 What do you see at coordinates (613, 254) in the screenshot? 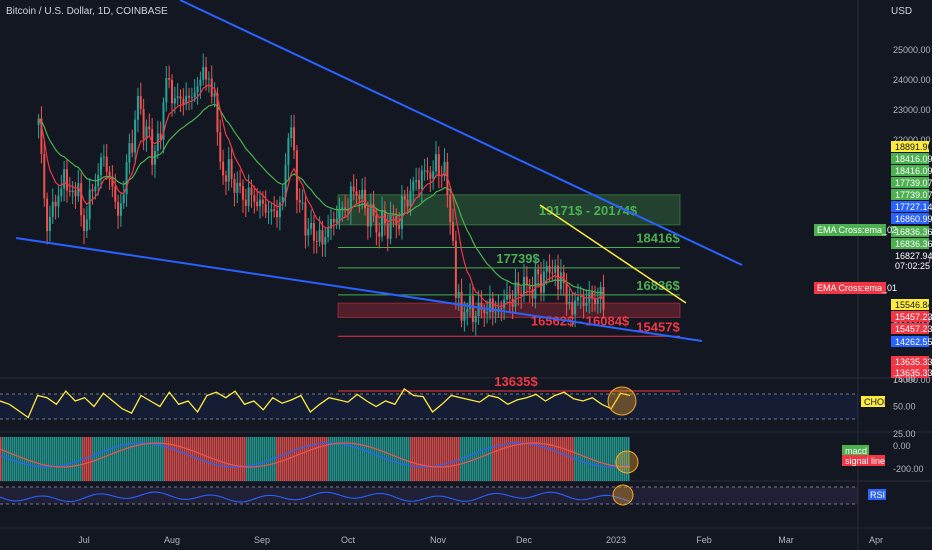
I see `yellow-trendline` at bounding box center [613, 254].